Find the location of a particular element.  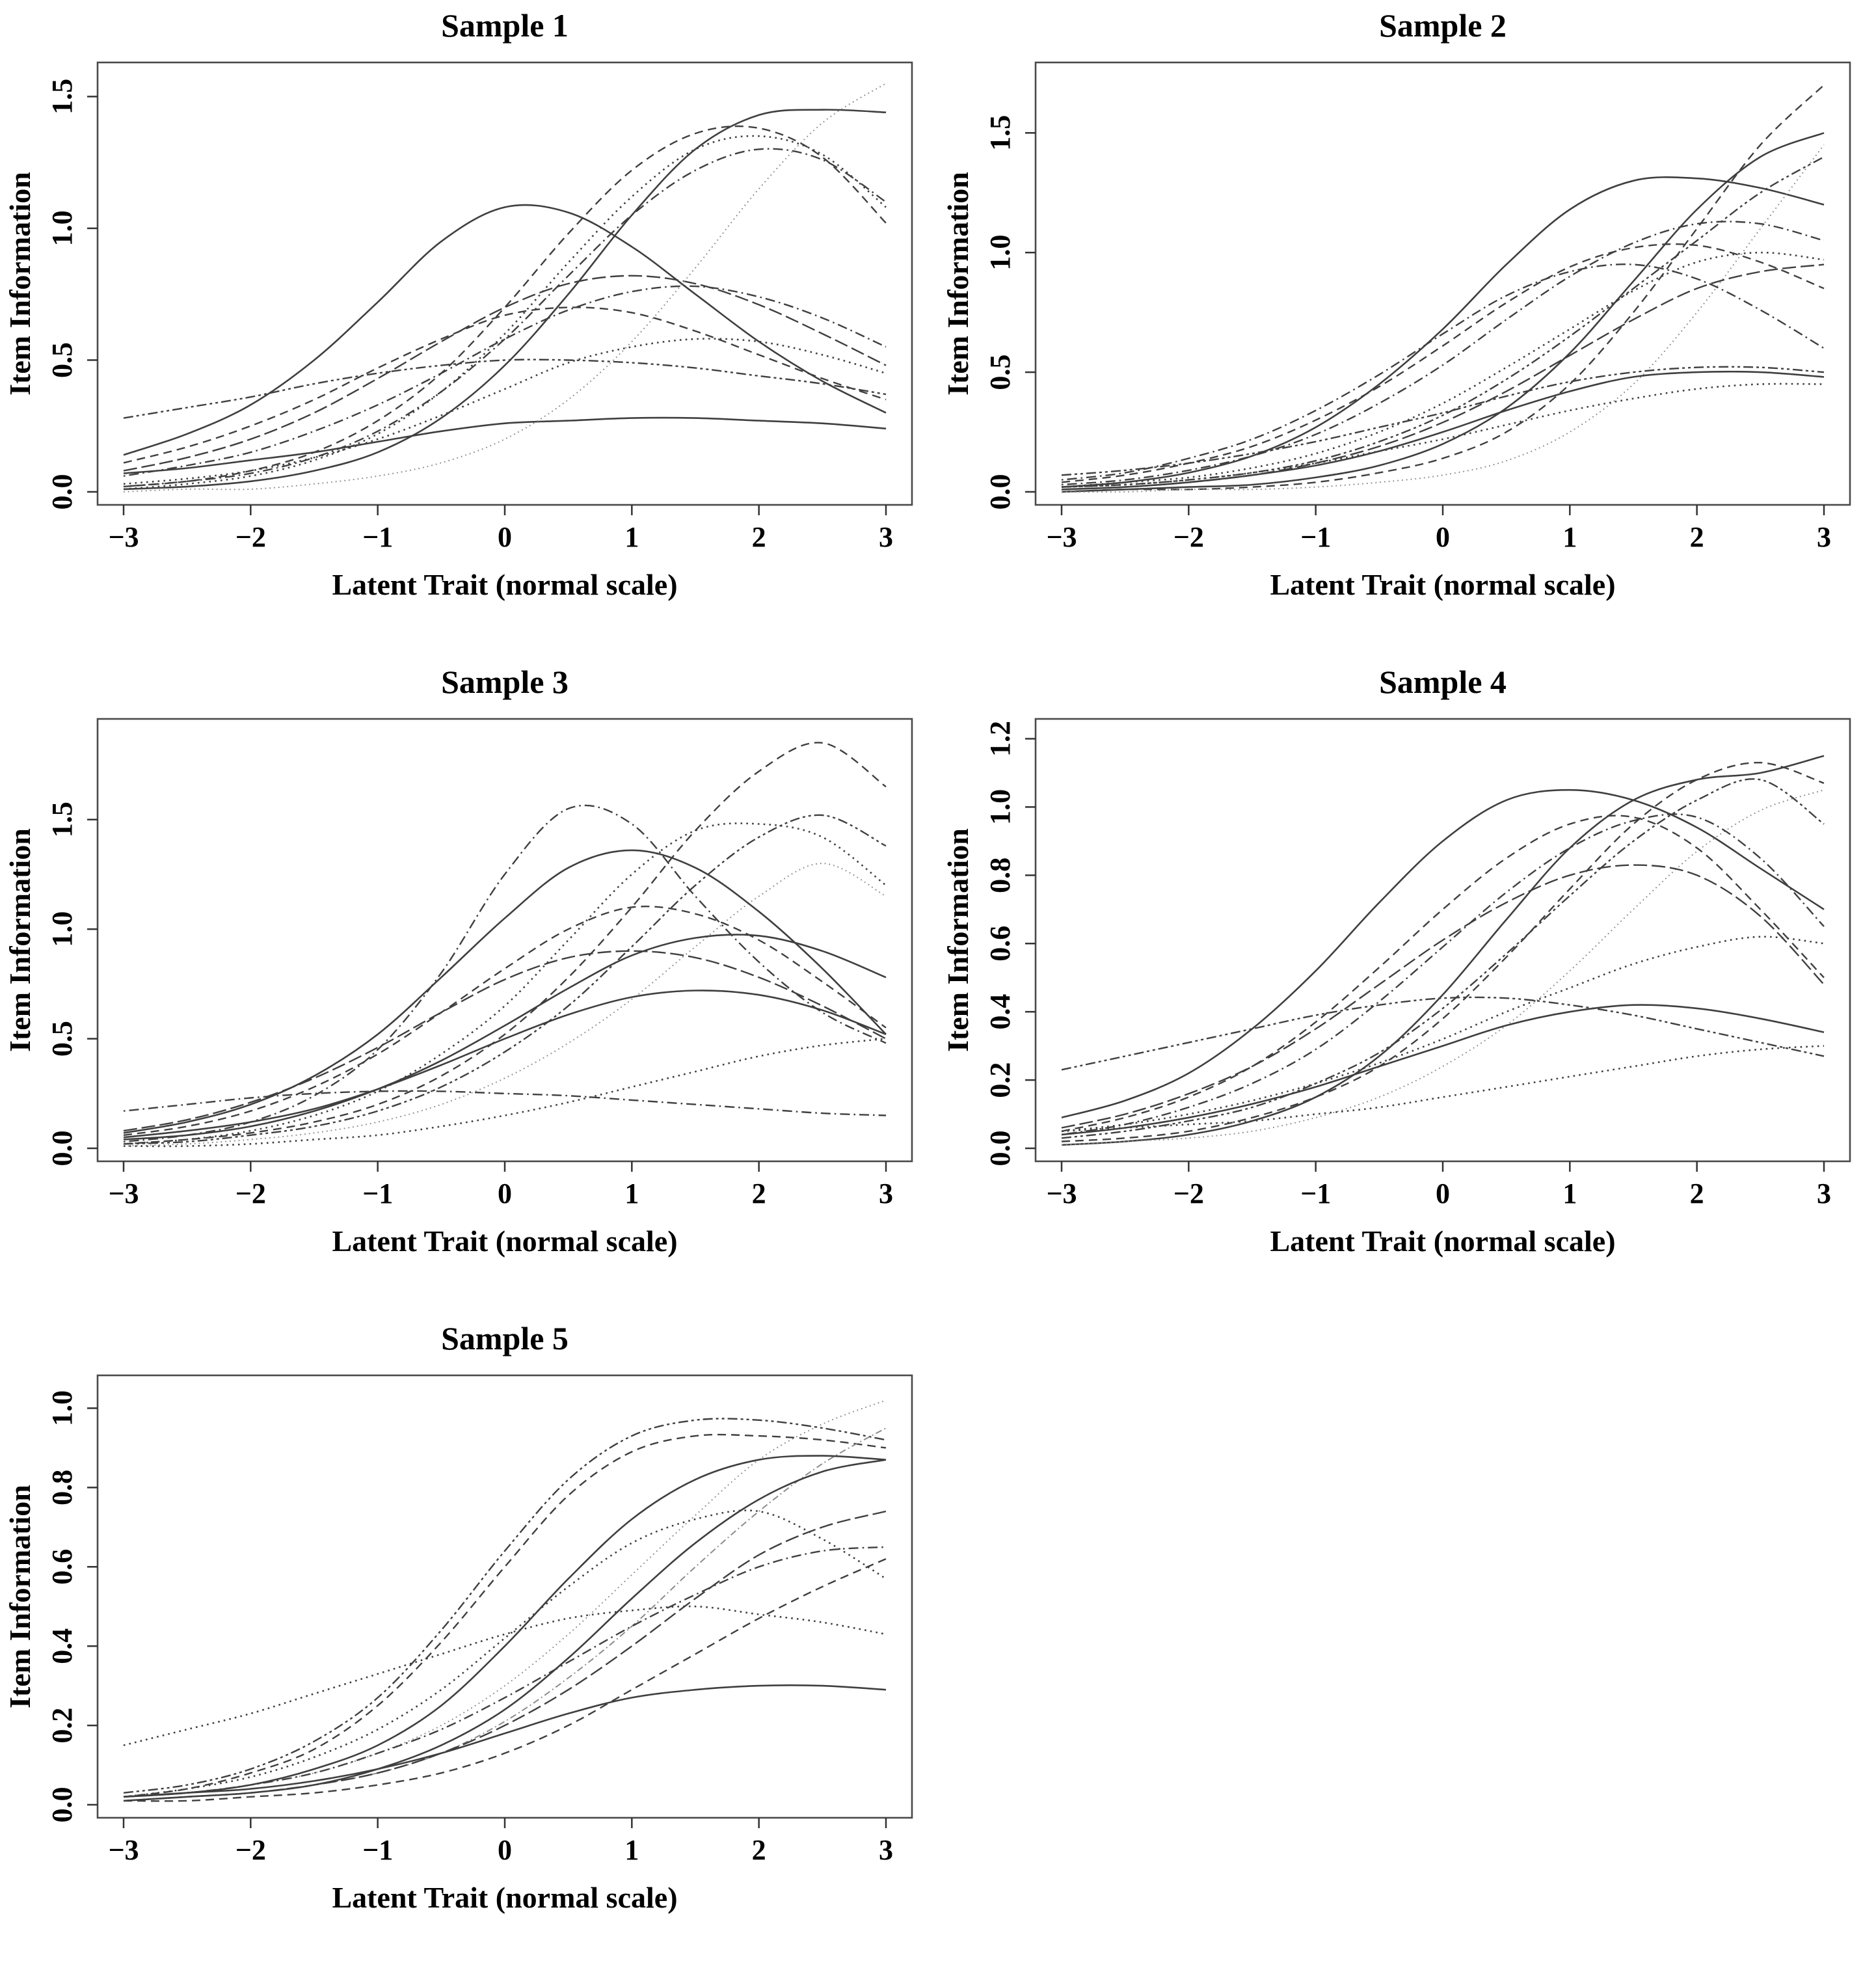

y-tick-label: 1.5 is located at coordinates (62, 819).